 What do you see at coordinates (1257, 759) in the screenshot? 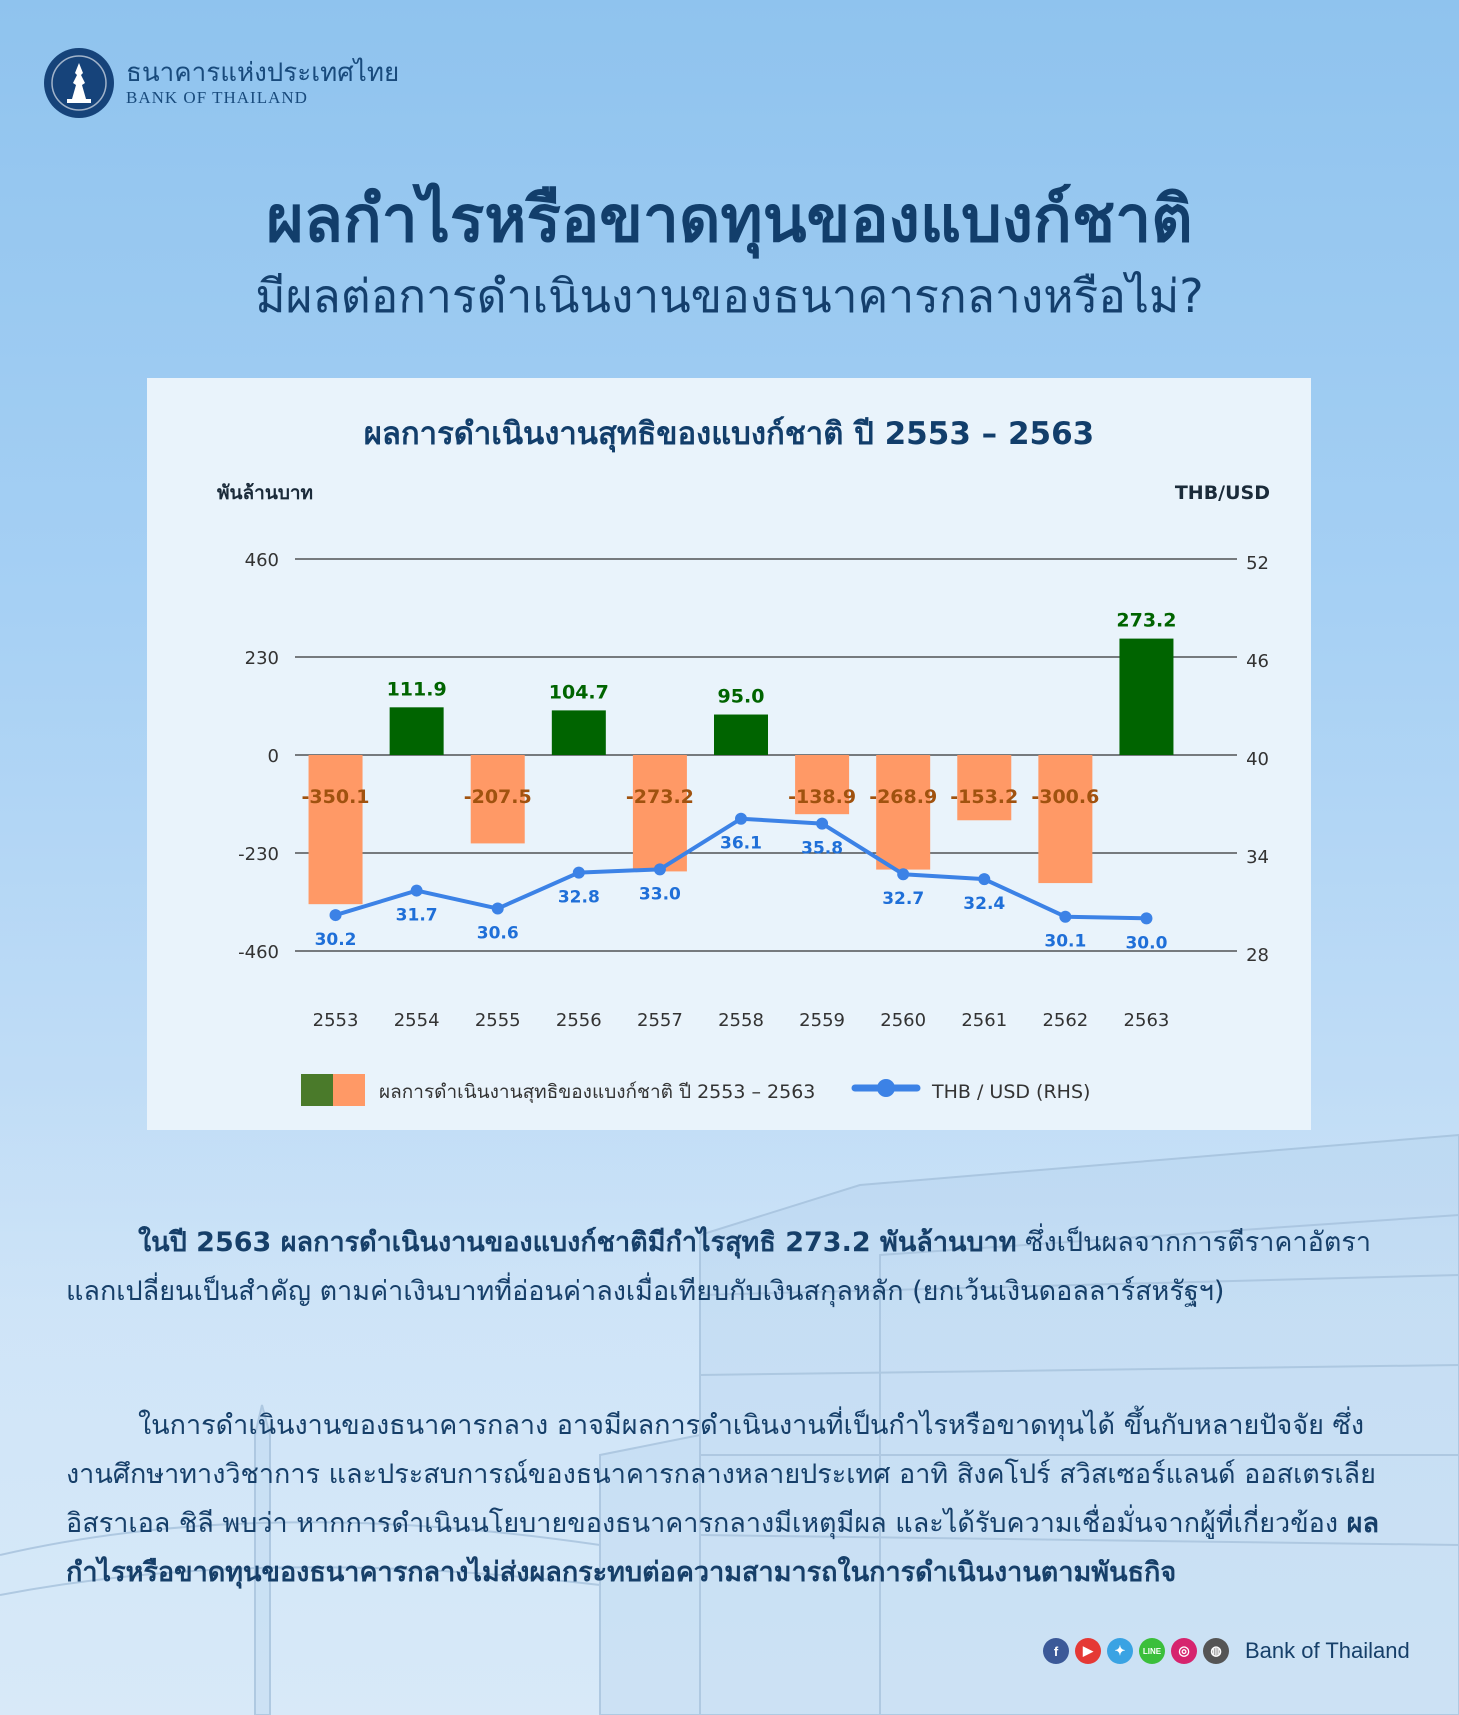
I see `y2-tick-label: 40` at bounding box center [1257, 759].